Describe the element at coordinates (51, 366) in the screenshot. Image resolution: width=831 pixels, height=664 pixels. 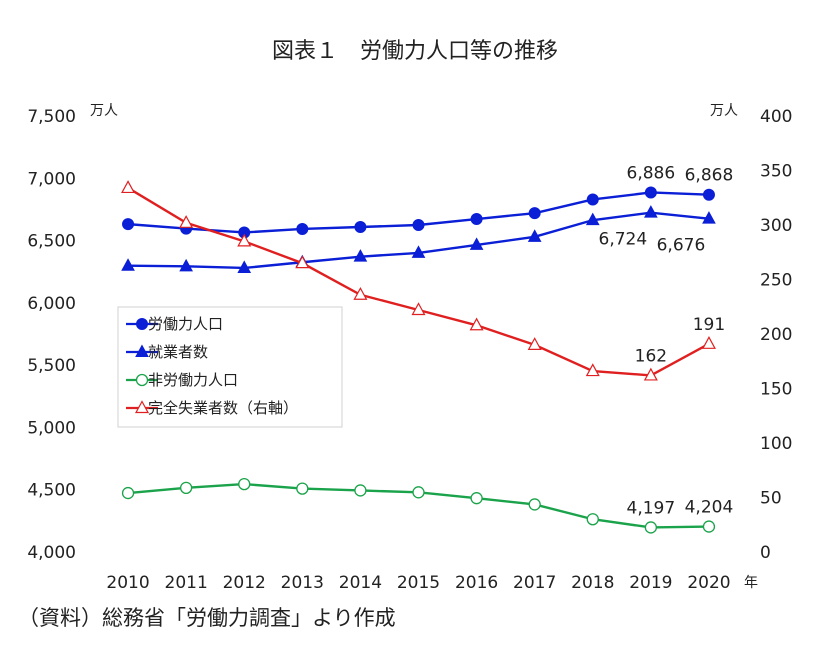
I see `y-left-tick-label: 5,500` at that location.